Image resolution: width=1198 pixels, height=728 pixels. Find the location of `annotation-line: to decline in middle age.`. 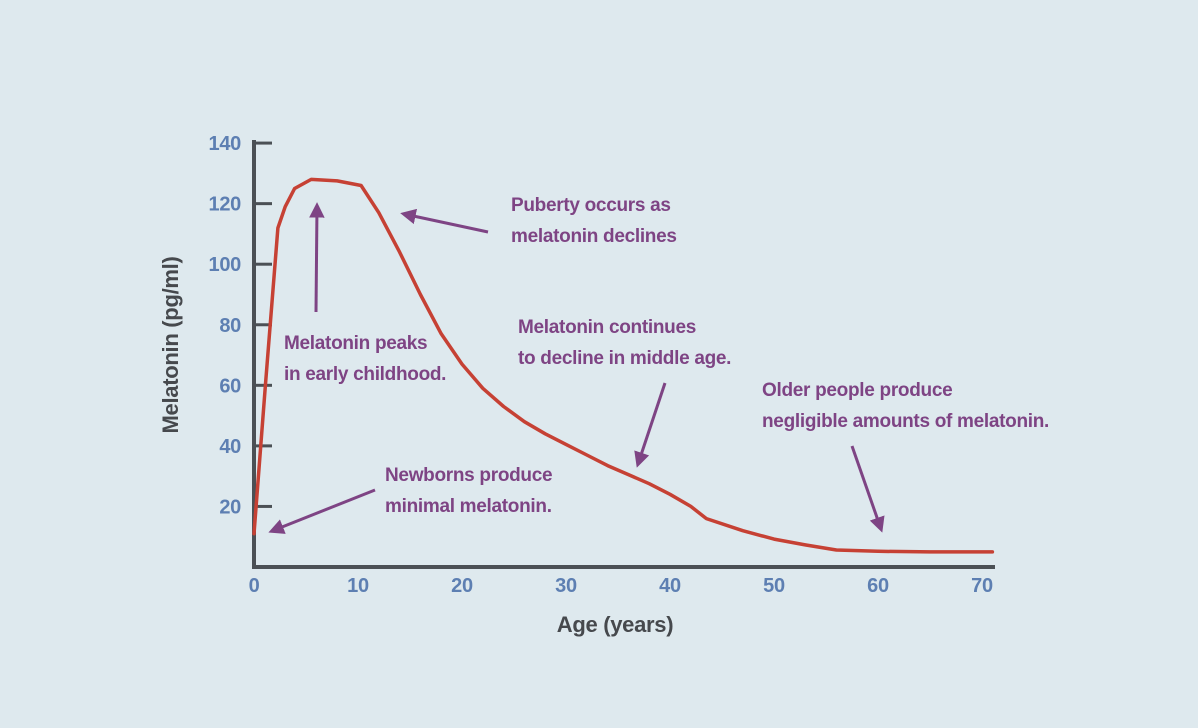

annotation-line: to decline in middle age. is located at coordinates (624, 358).